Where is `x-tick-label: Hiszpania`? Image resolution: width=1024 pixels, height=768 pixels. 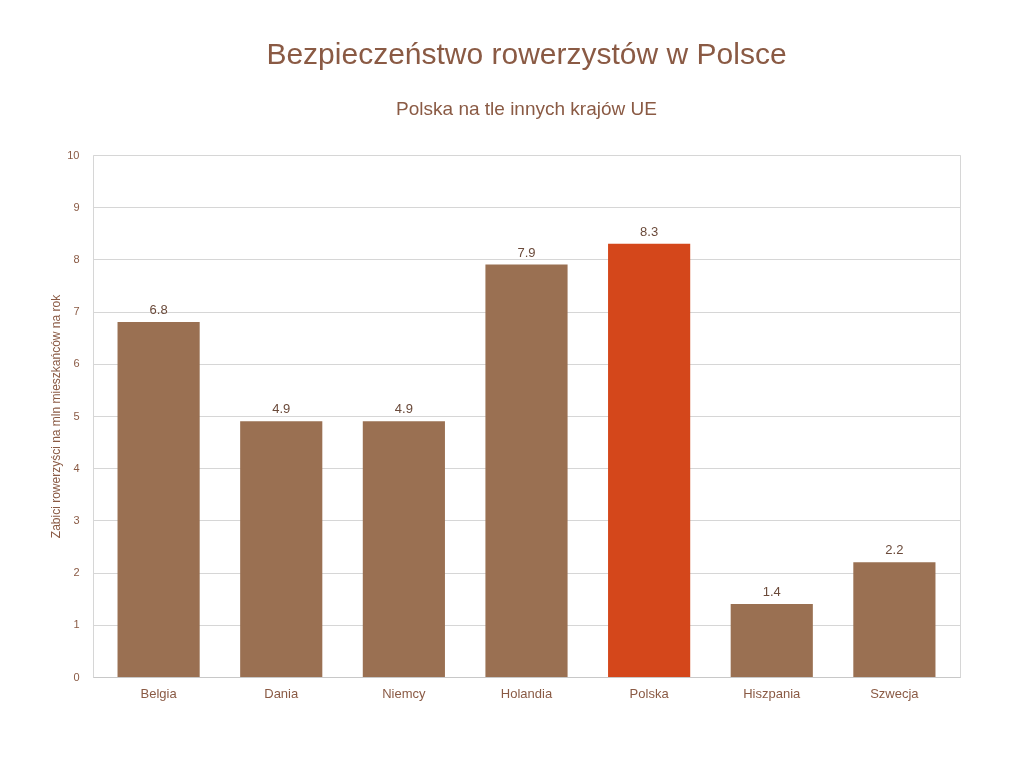
x-tick-label: Hiszpania is located at coordinates (772, 693).